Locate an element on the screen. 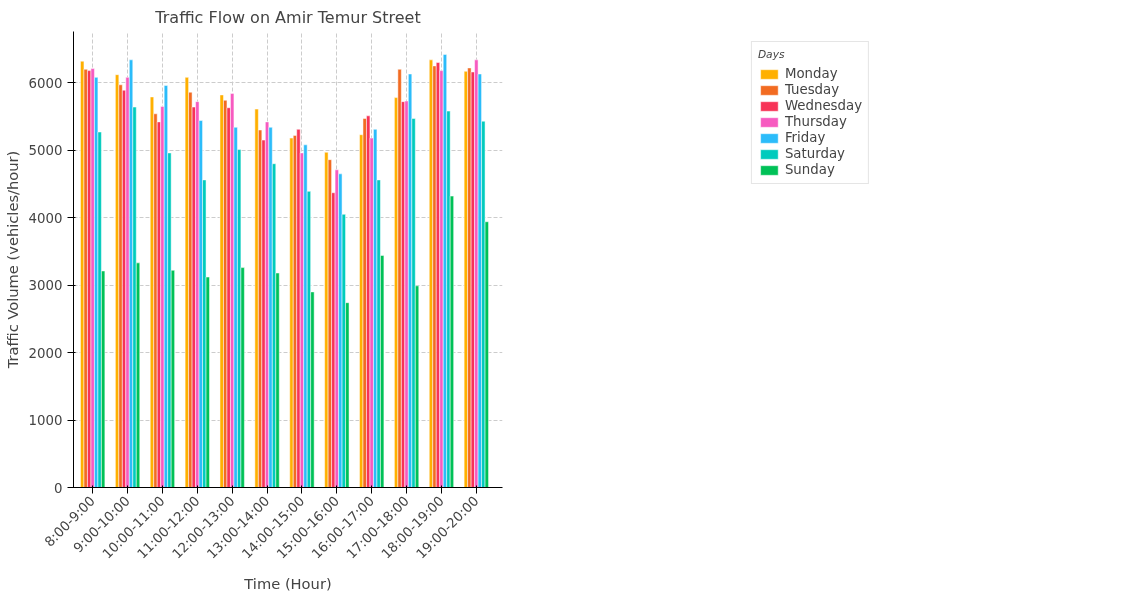  y-tick-label: 3000 is located at coordinates (45, 286).